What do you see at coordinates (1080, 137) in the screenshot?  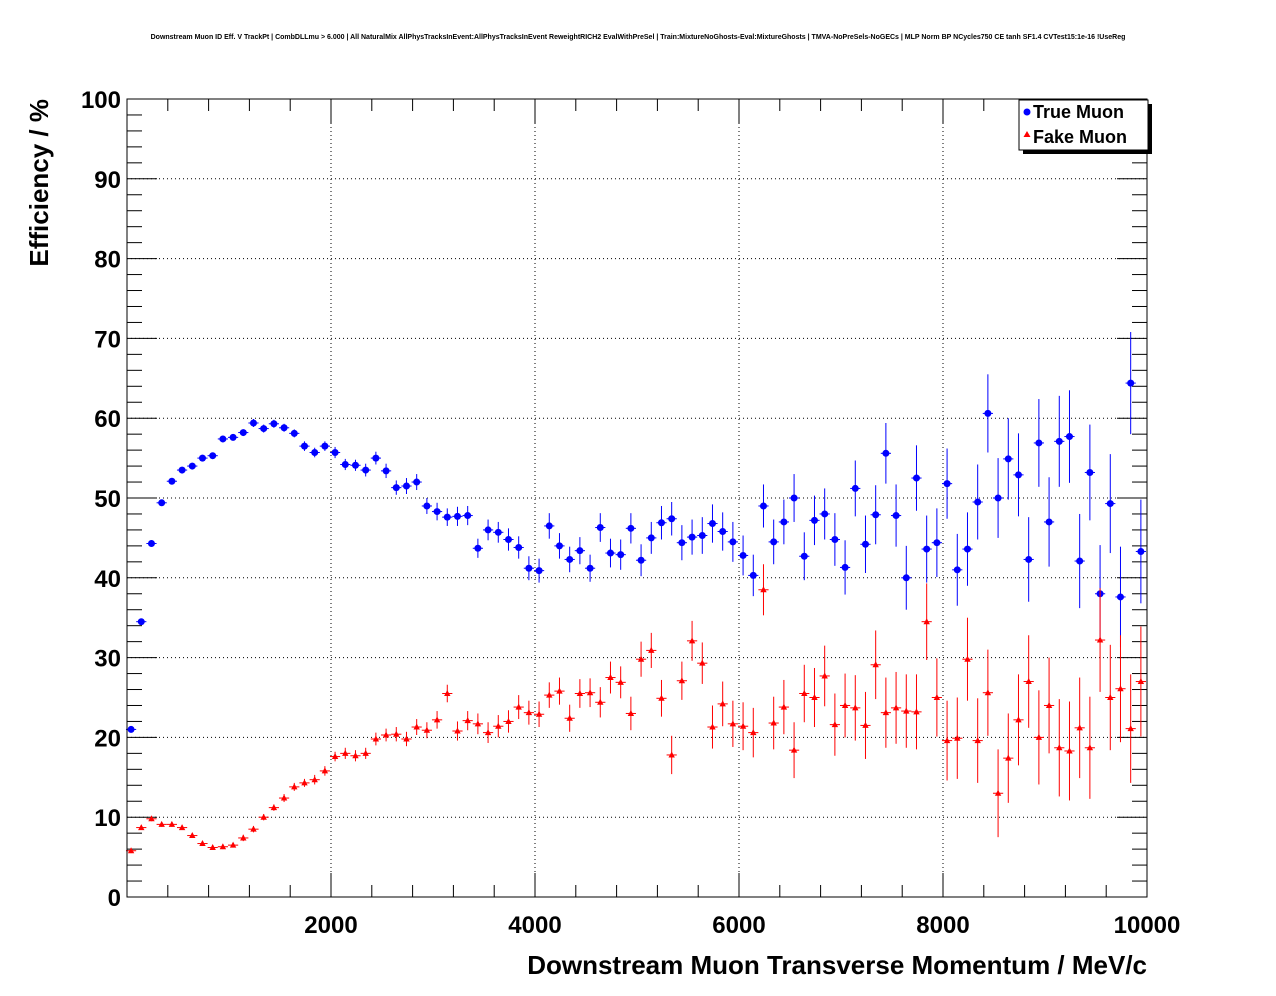 I see `legend-label-fake-muon: Fake Muon` at bounding box center [1080, 137].